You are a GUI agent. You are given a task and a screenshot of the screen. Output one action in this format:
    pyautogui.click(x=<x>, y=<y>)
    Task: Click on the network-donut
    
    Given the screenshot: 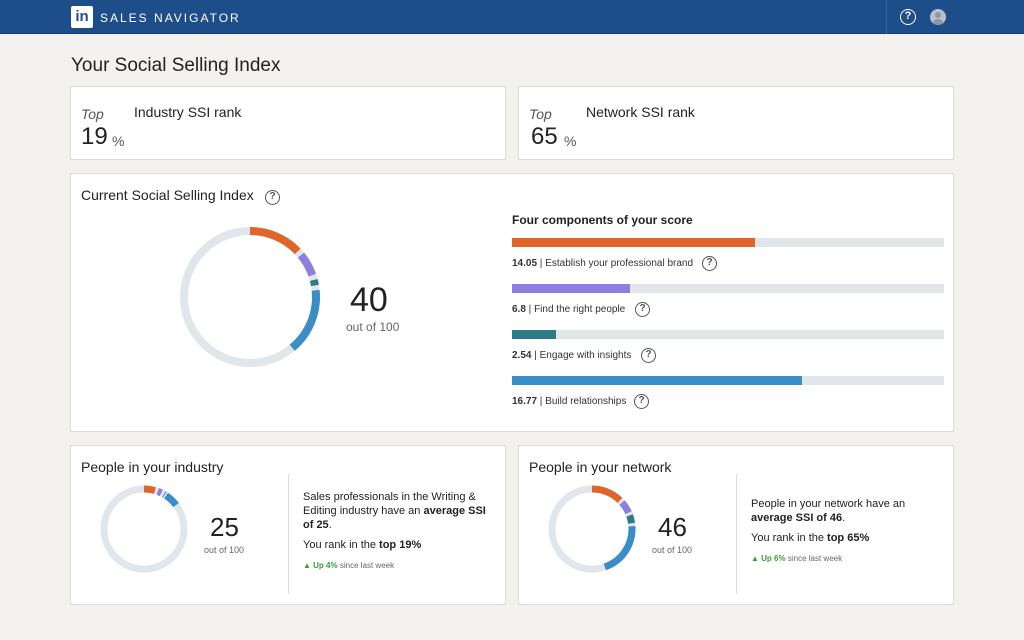 What is the action you would take?
    pyautogui.click(x=592, y=529)
    